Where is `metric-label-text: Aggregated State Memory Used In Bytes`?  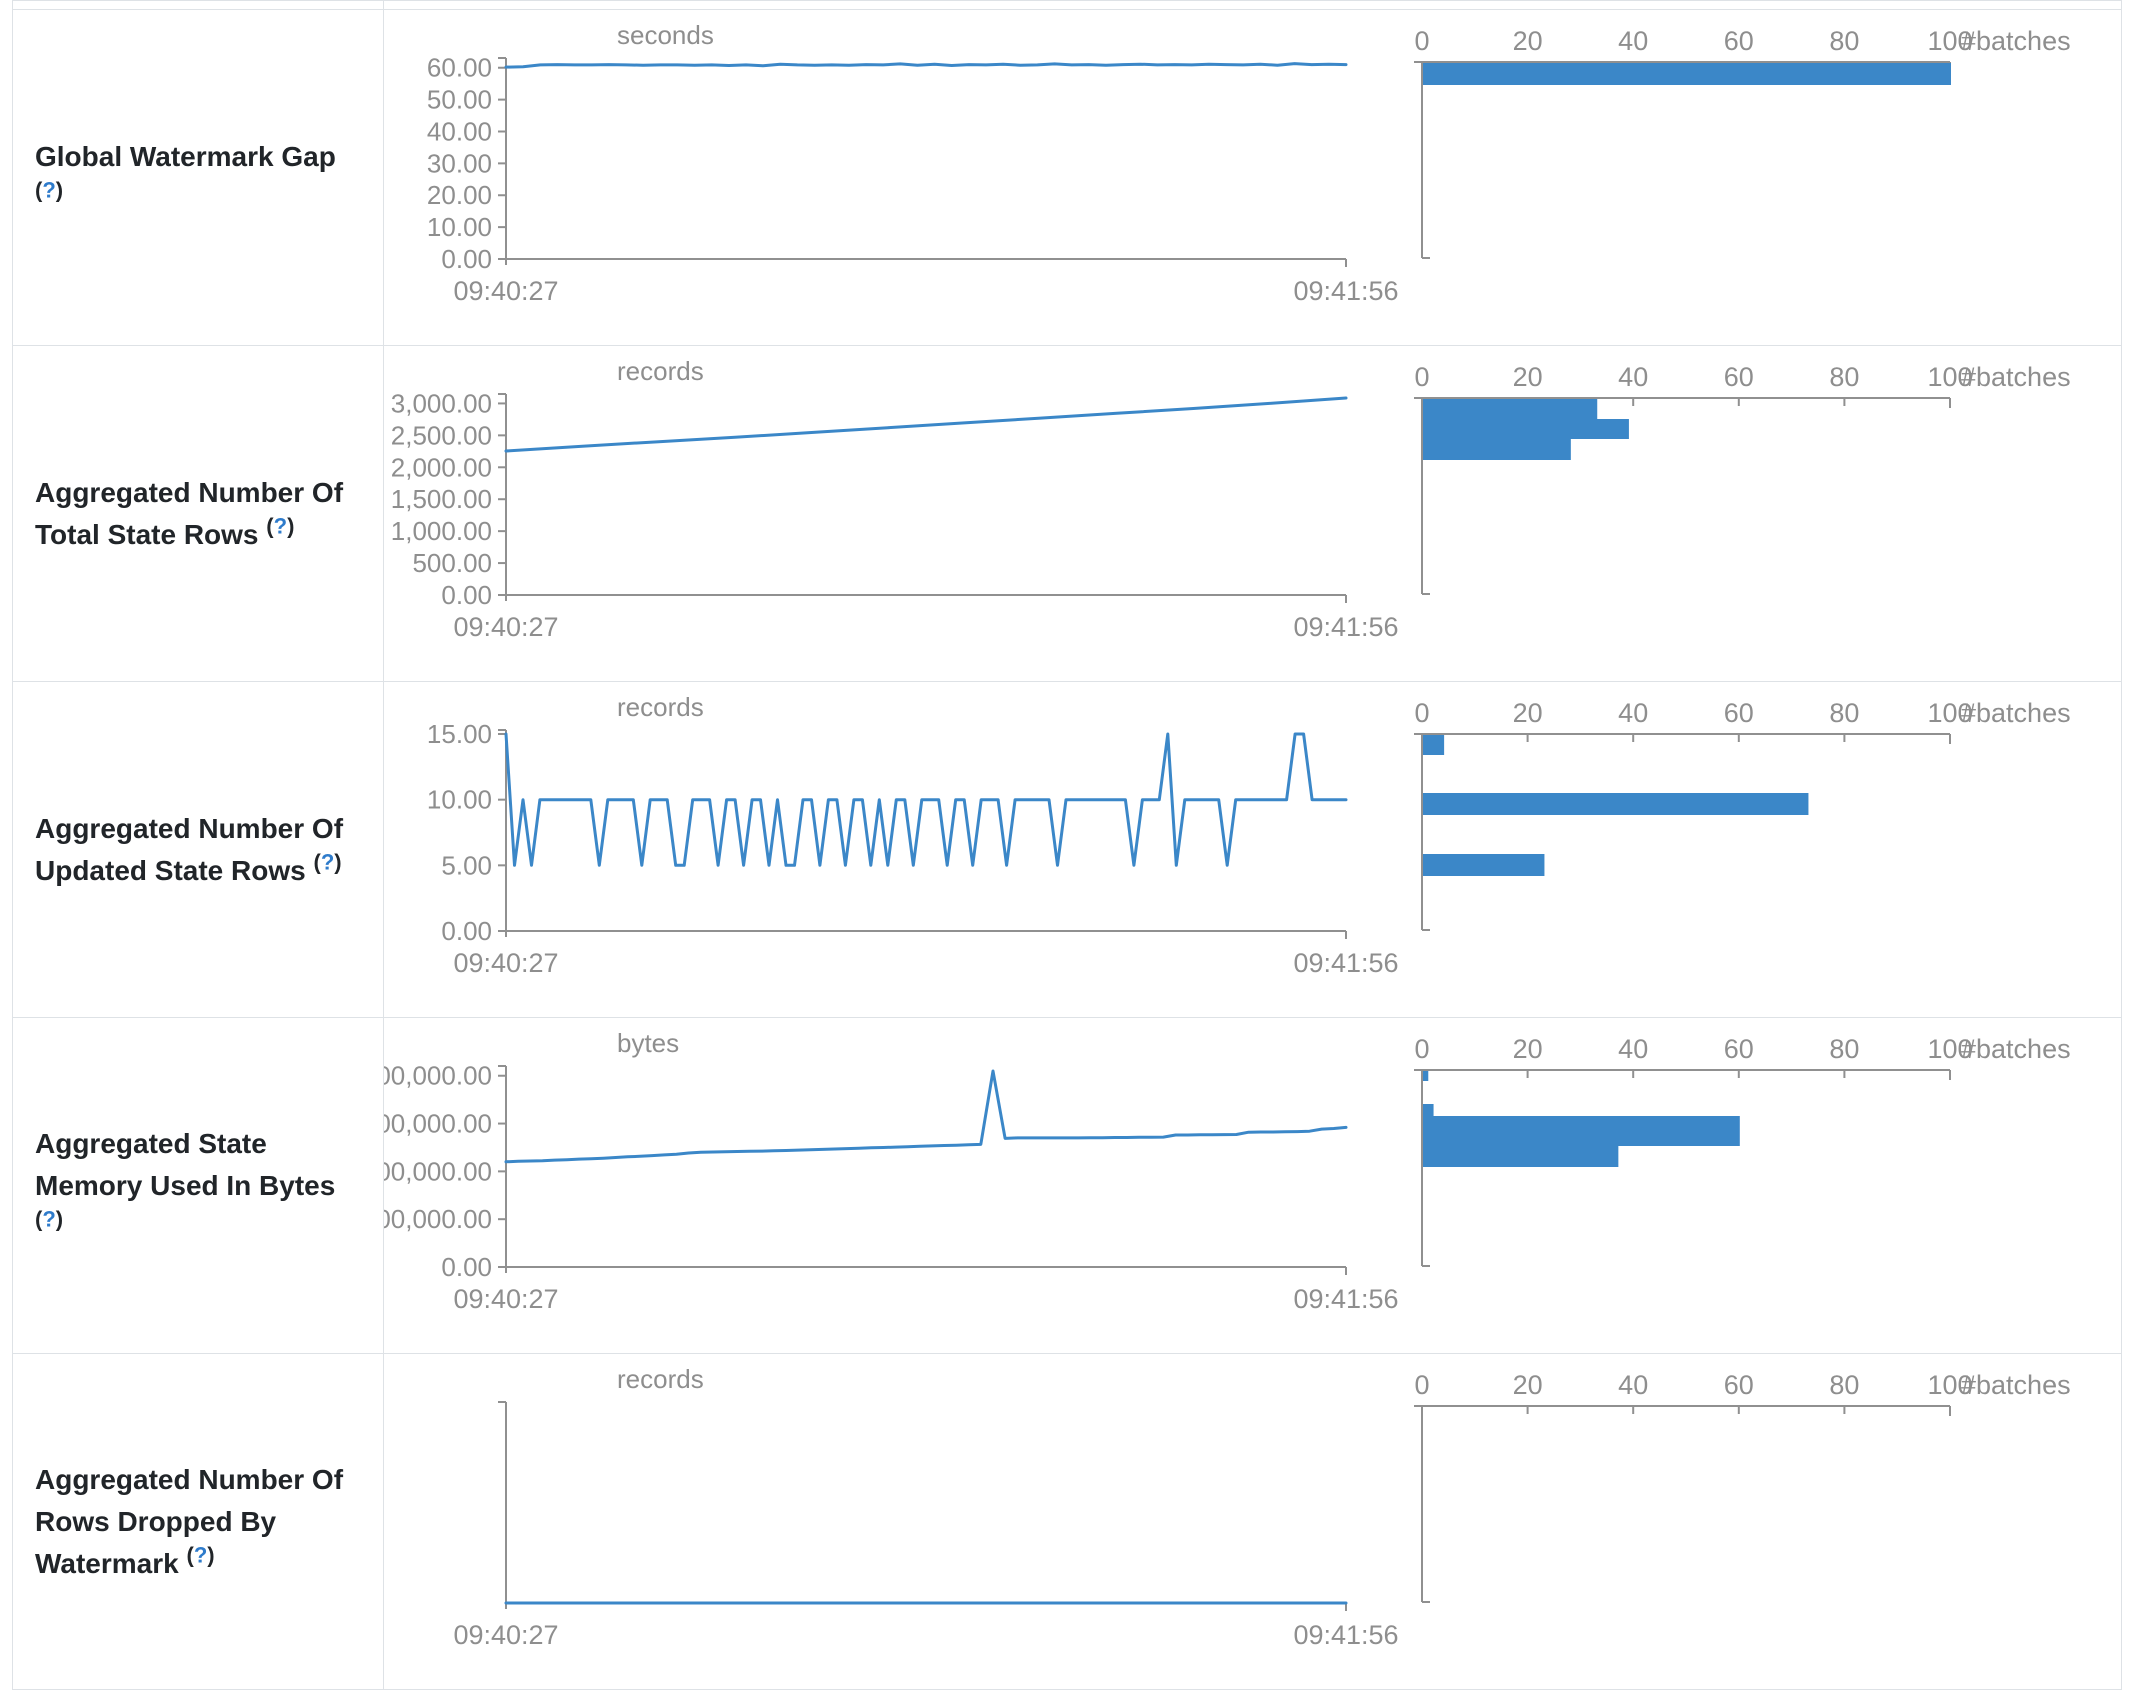
metric-label-text: Aggregated State Memory Used In Bytes is located at coordinates (185, 1164).